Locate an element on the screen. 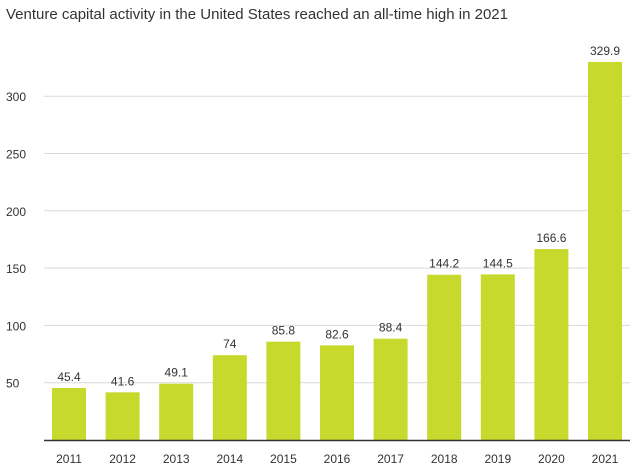 The image size is (640, 468). data-label-2013: 49.1 is located at coordinates (177, 373).